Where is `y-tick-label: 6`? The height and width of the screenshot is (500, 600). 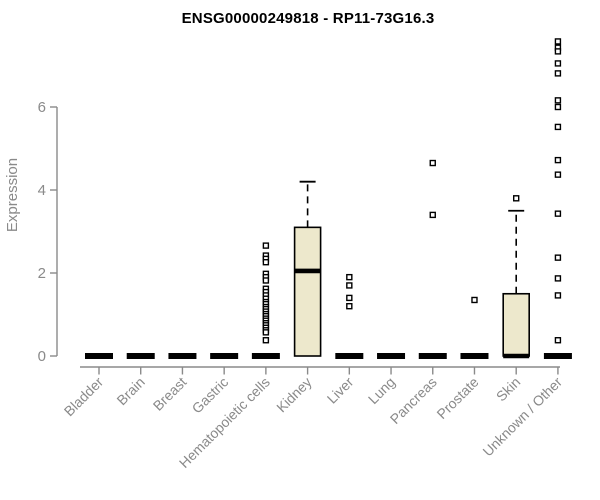
y-tick-label: 6 is located at coordinates (42, 107).